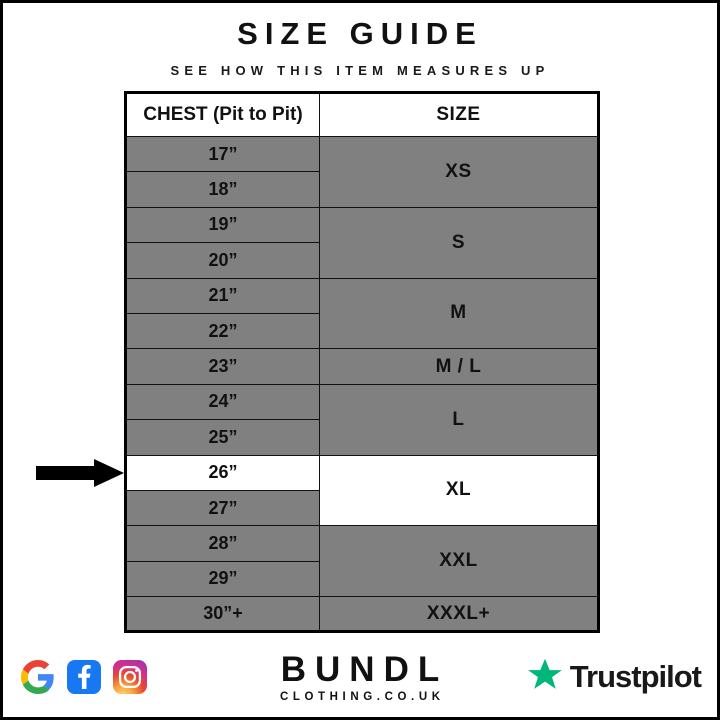 Image resolution: width=720 pixels, height=720 pixels. What do you see at coordinates (222, 189) in the screenshot?
I see `chest-measurement-cell: 18”` at bounding box center [222, 189].